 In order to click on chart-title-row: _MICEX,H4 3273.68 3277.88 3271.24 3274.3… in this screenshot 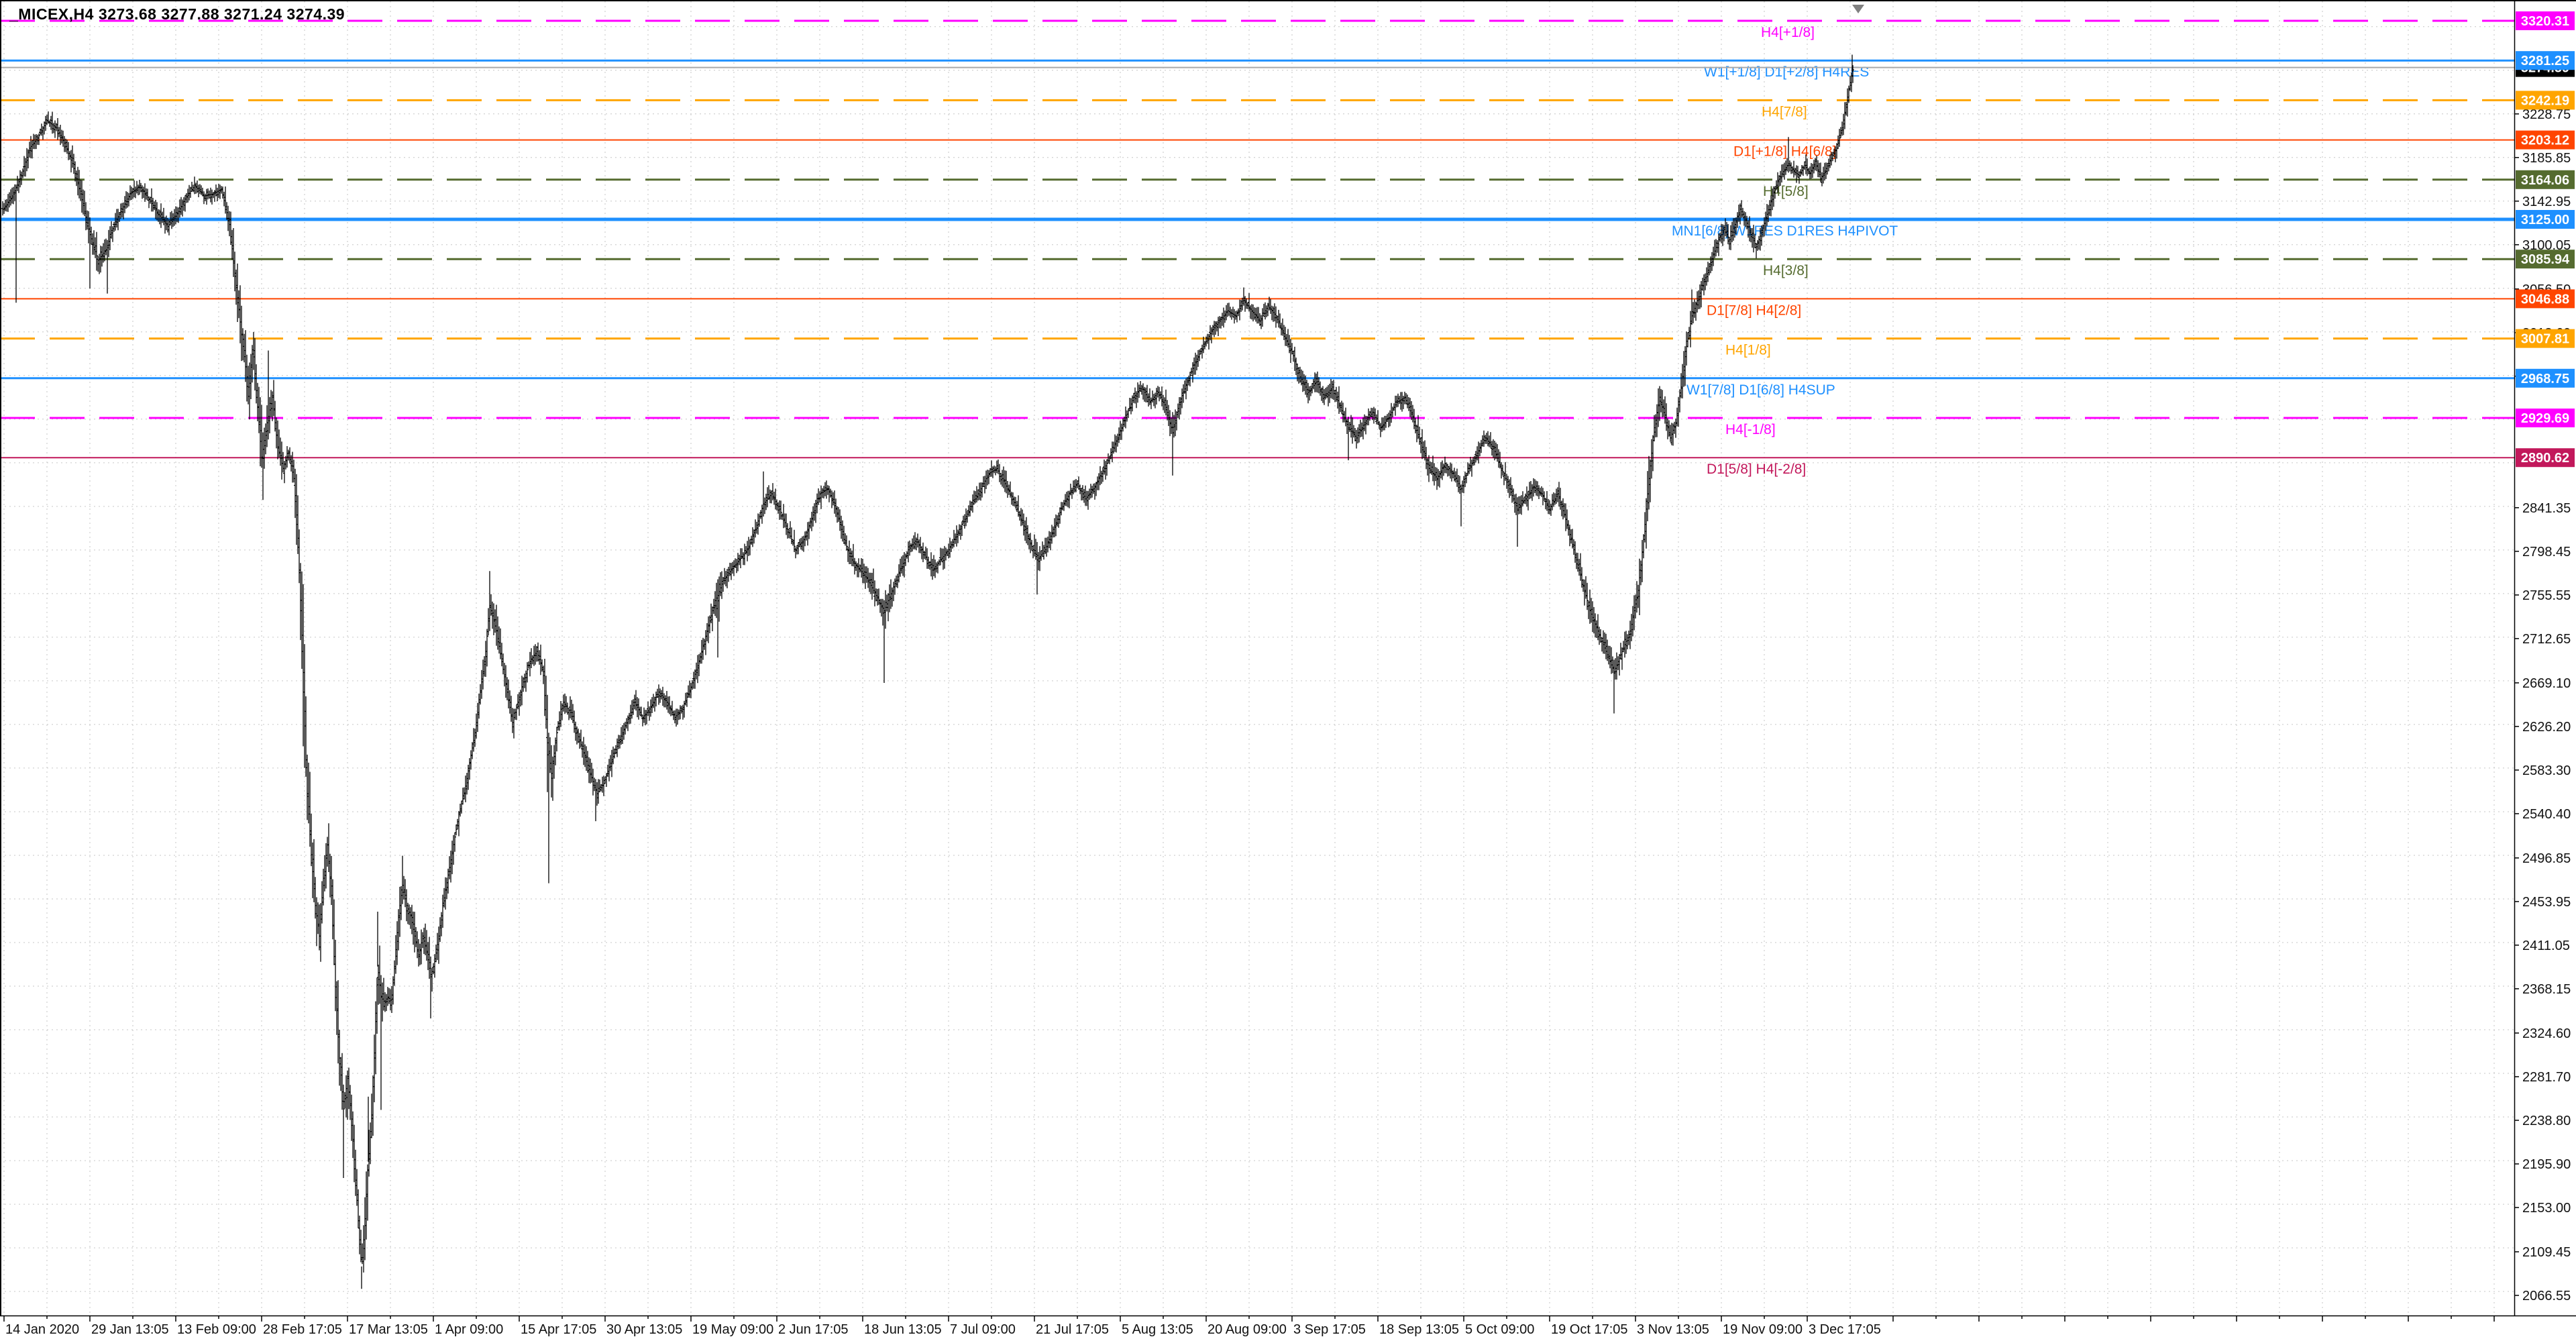, I will do `click(177, 14)`.